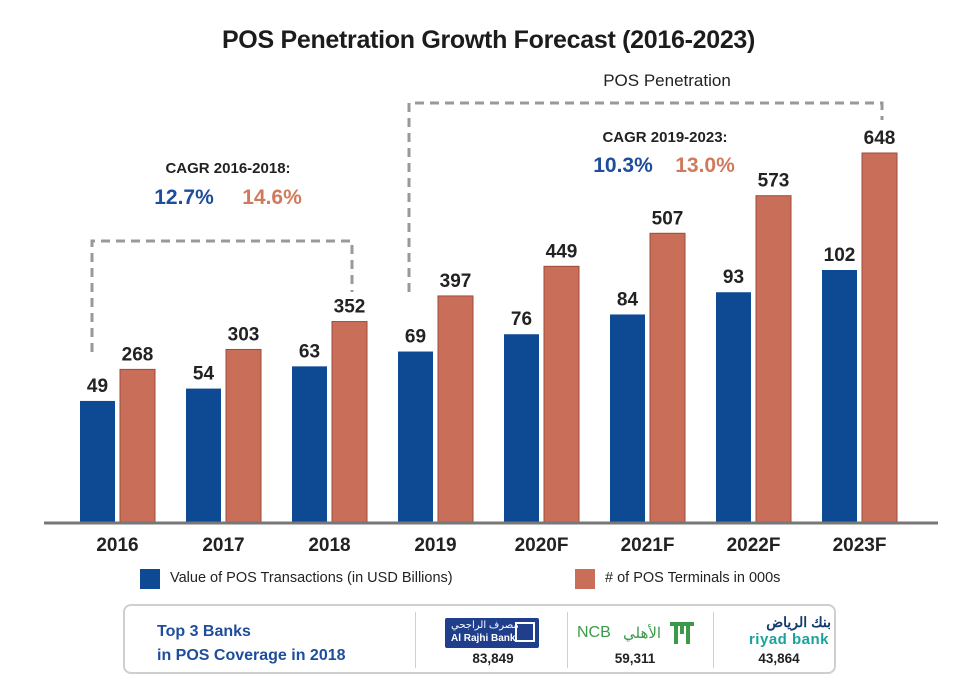  What do you see at coordinates (521, 428) in the screenshot?
I see `bar-transactions-2020F` at bounding box center [521, 428].